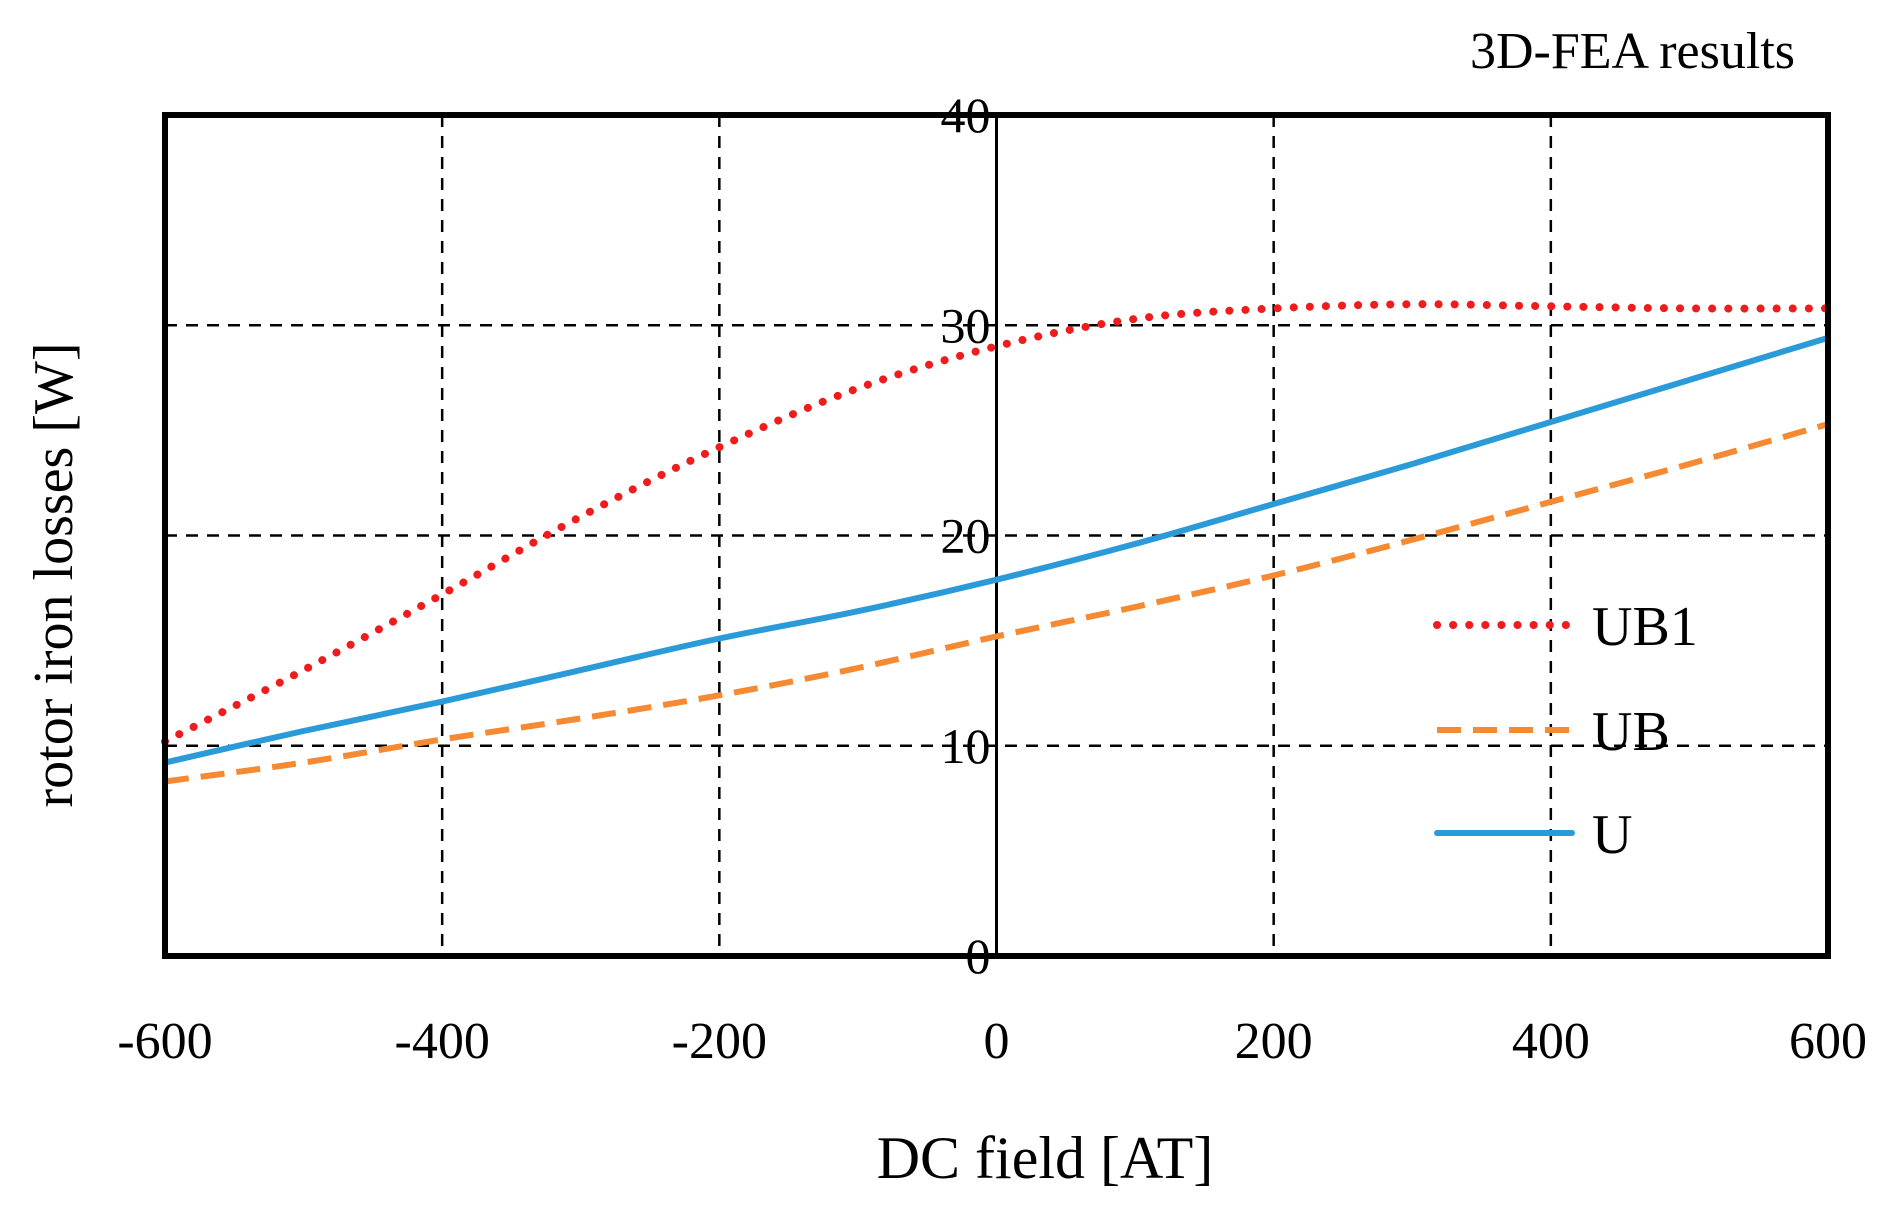 Image resolution: width=1888 pixels, height=1218 pixels. I want to click on x-axis-label: DC field [AT], so click(1045, 1158).